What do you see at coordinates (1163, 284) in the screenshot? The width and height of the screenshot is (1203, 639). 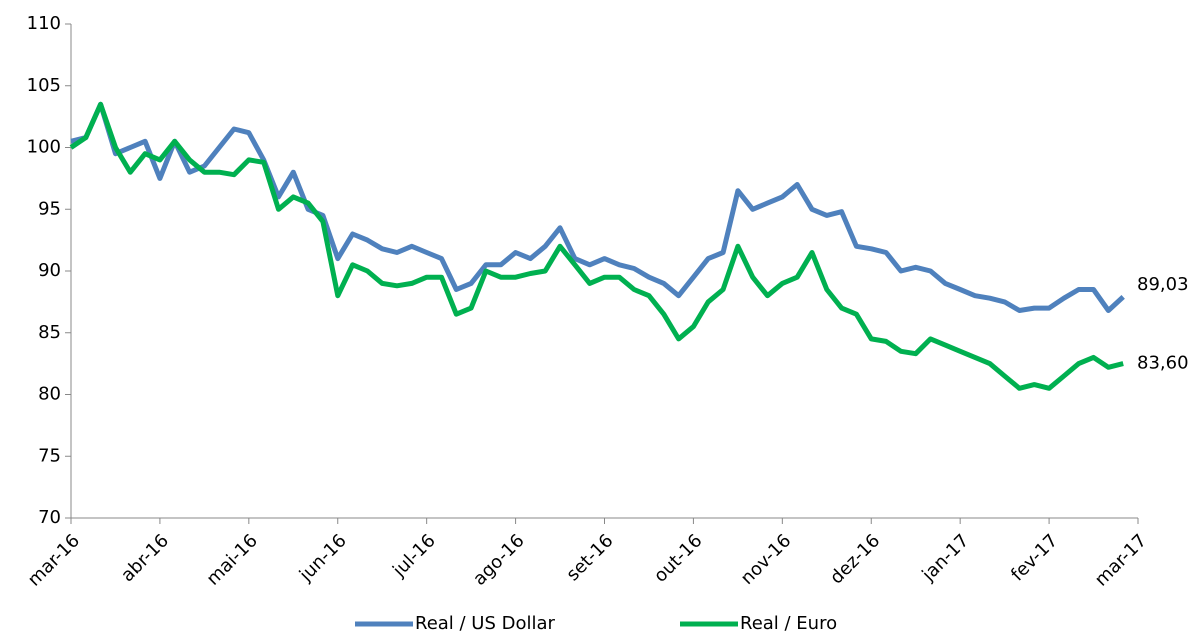 I see `end-label: 89,03` at bounding box center [1163, 284].